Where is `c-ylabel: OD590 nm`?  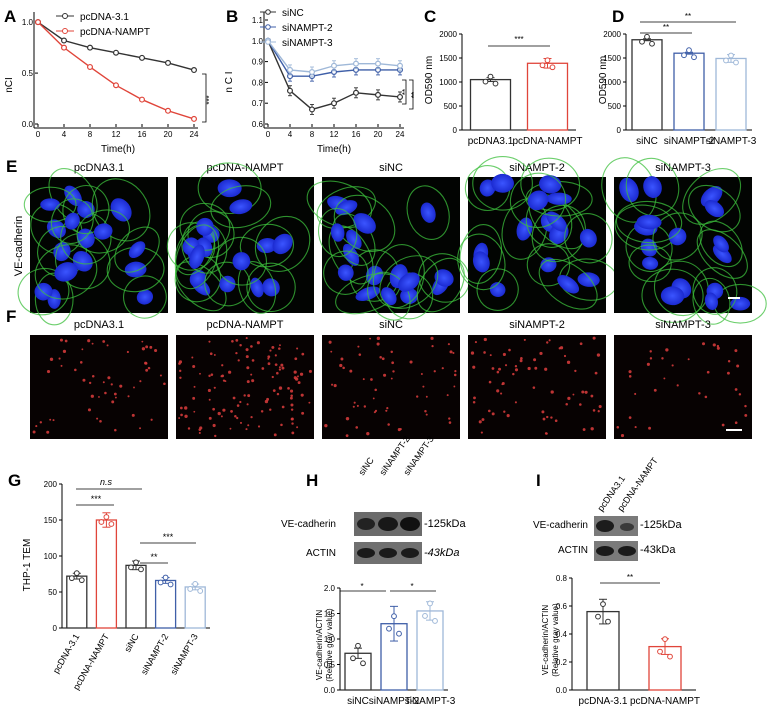 c-ylabel: OD590 nm is located at coordinates (429, 80).